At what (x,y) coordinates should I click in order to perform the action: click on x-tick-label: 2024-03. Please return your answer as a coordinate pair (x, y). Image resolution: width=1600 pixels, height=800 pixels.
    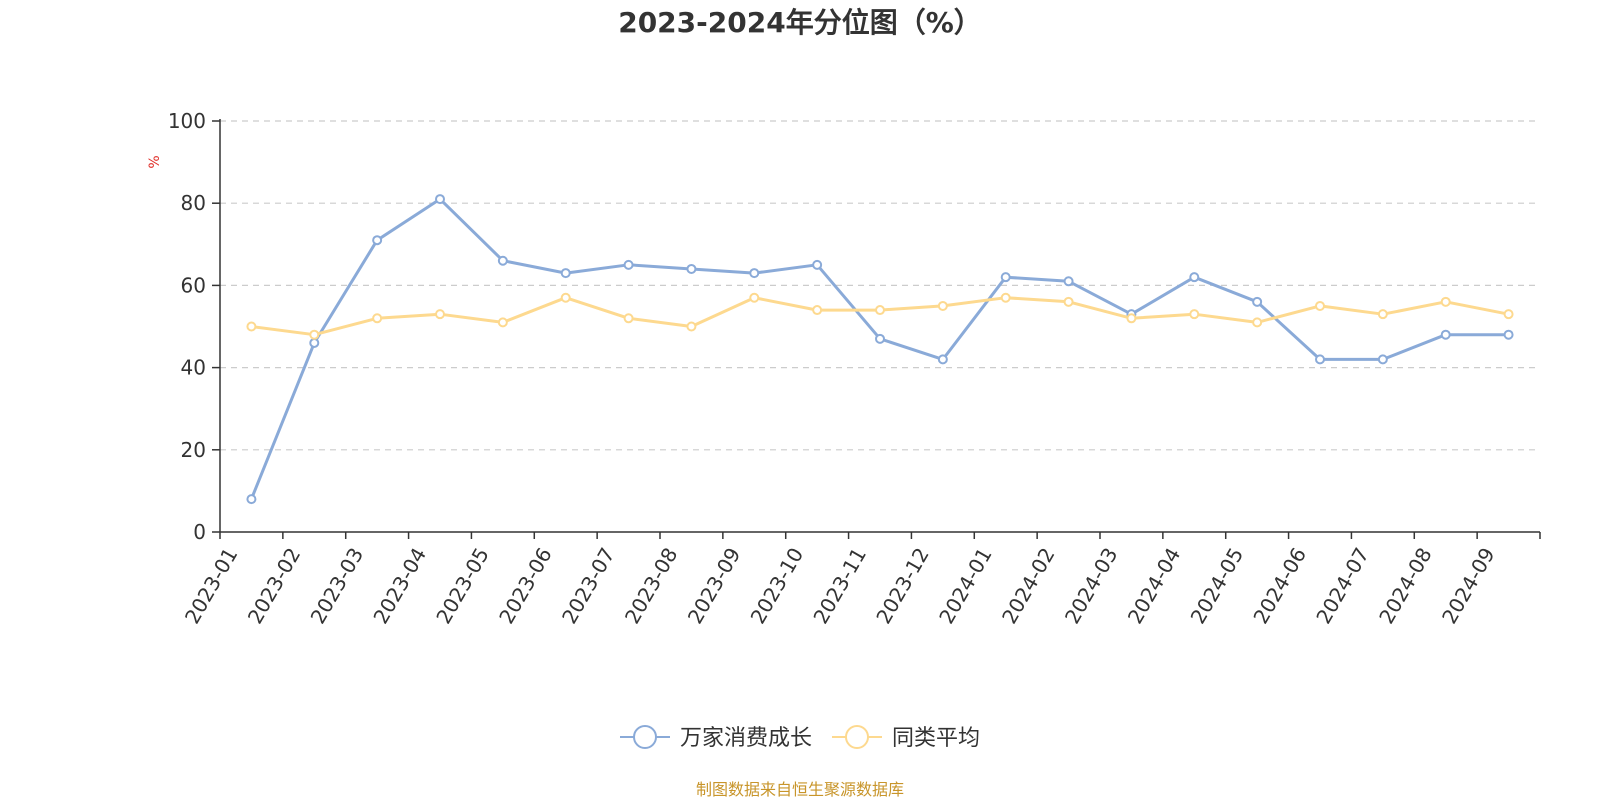
    Looking at the image, I should click on (1091, 586).